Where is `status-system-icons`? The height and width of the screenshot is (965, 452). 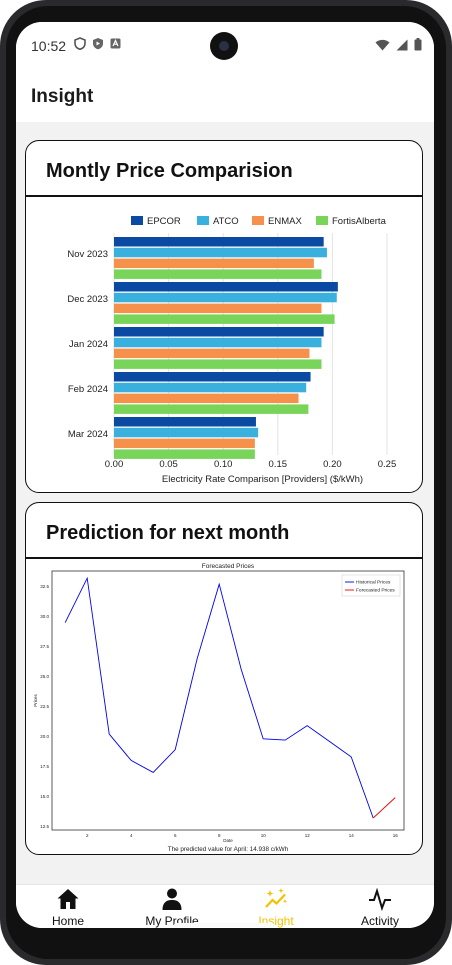
status-system-icons is located at coordinates (398, 44).